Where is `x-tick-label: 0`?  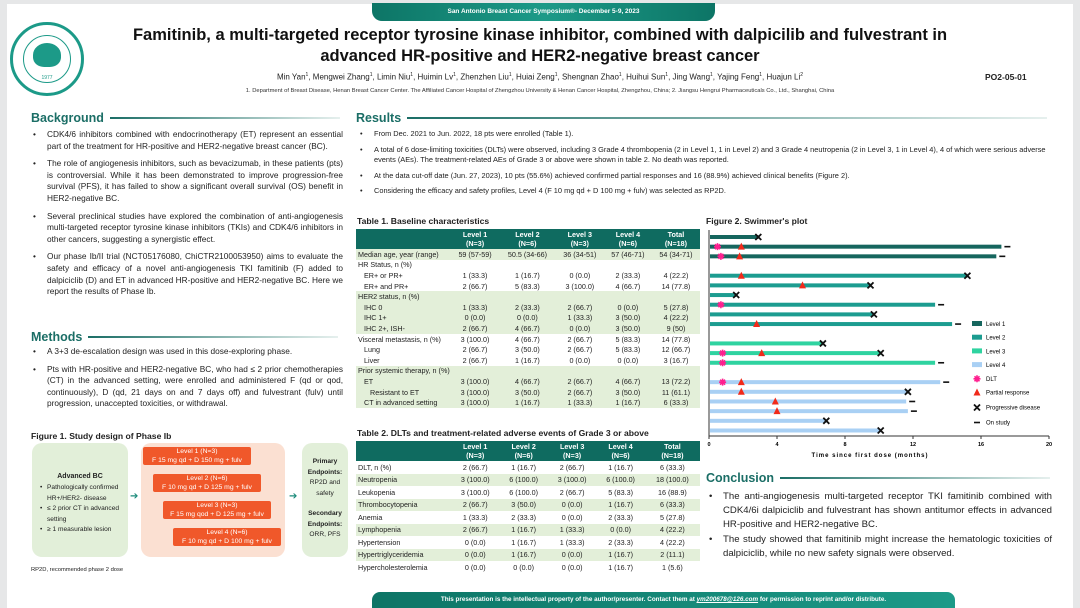 x-tick-label: 0 is located at coordinates (708, 445).